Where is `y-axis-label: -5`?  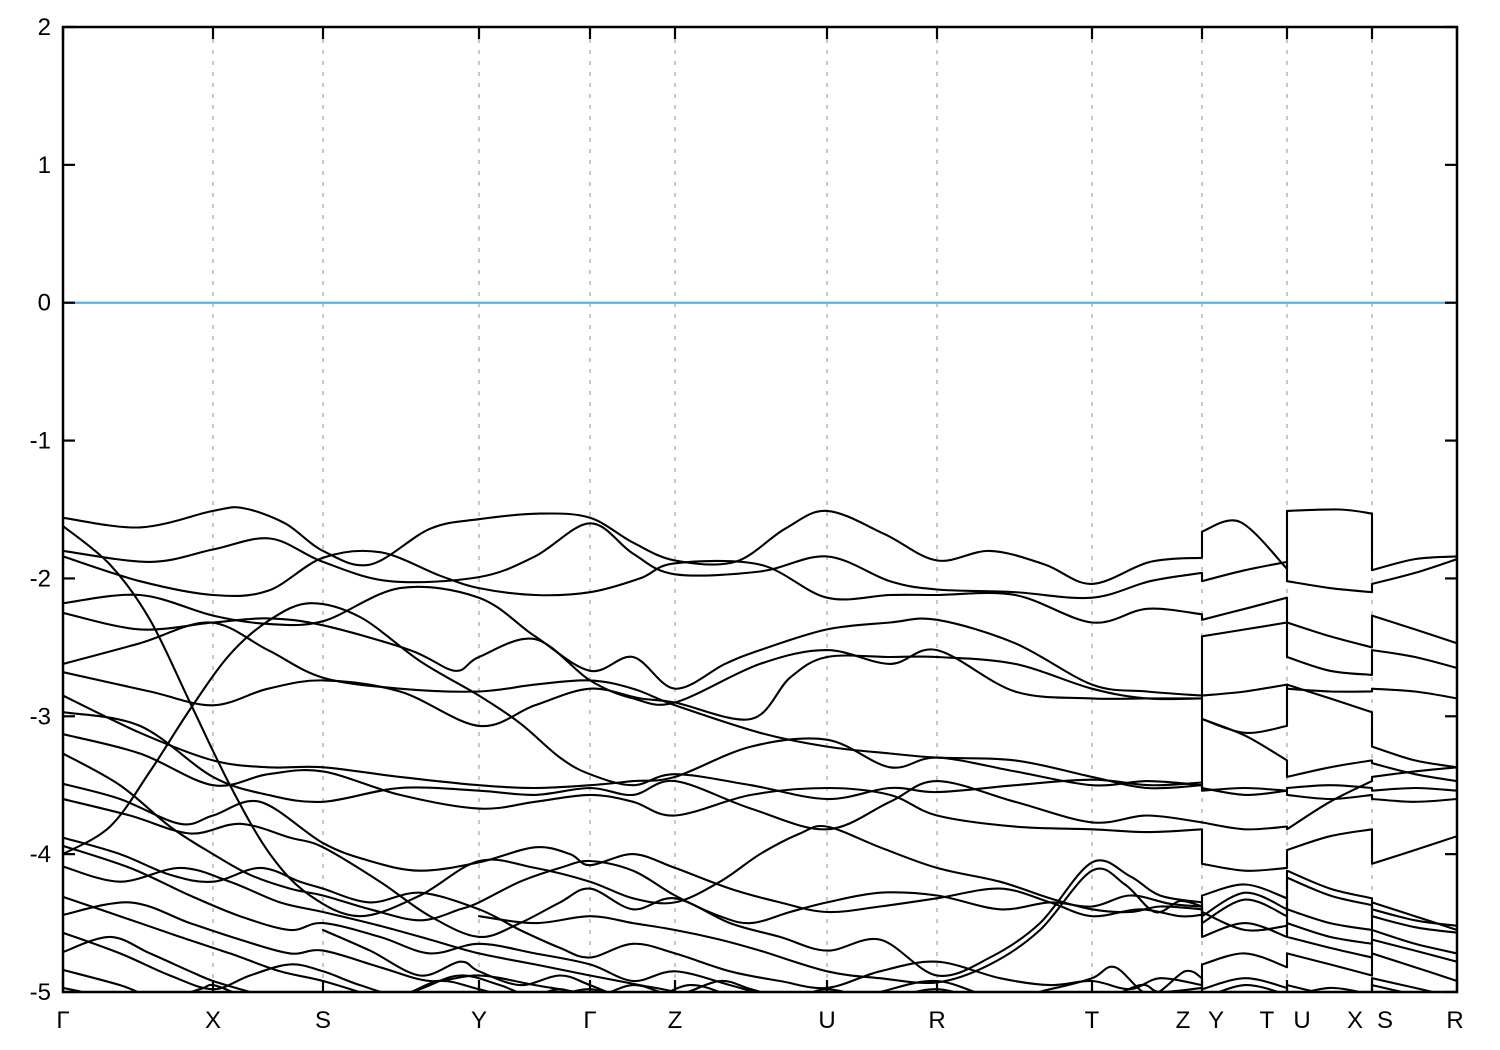 y-axis-label: -5 is located at coordinates (40, 992).